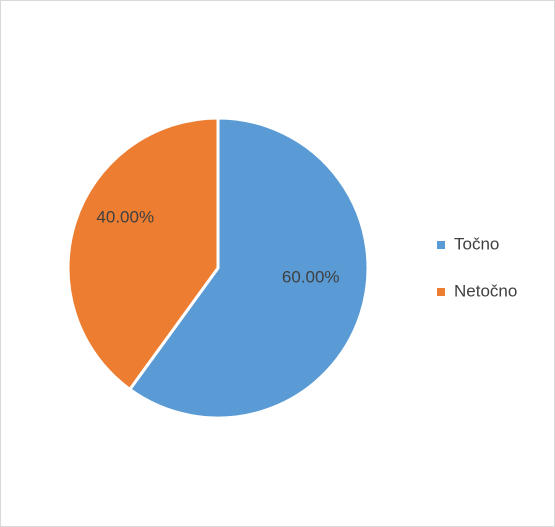 The width and height of the screenshot is (555, 527). Describe the element at coordinates (143, 254) in the screenshot. I see `pie-slice` at that location.